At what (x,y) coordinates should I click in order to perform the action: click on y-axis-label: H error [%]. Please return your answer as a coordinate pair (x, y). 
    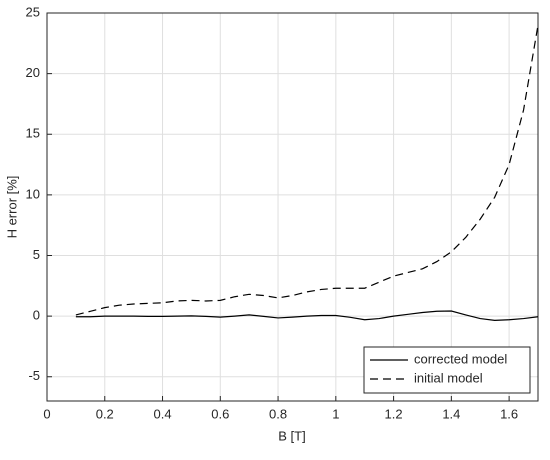
    Looking at the image, I should click on (11, 207).